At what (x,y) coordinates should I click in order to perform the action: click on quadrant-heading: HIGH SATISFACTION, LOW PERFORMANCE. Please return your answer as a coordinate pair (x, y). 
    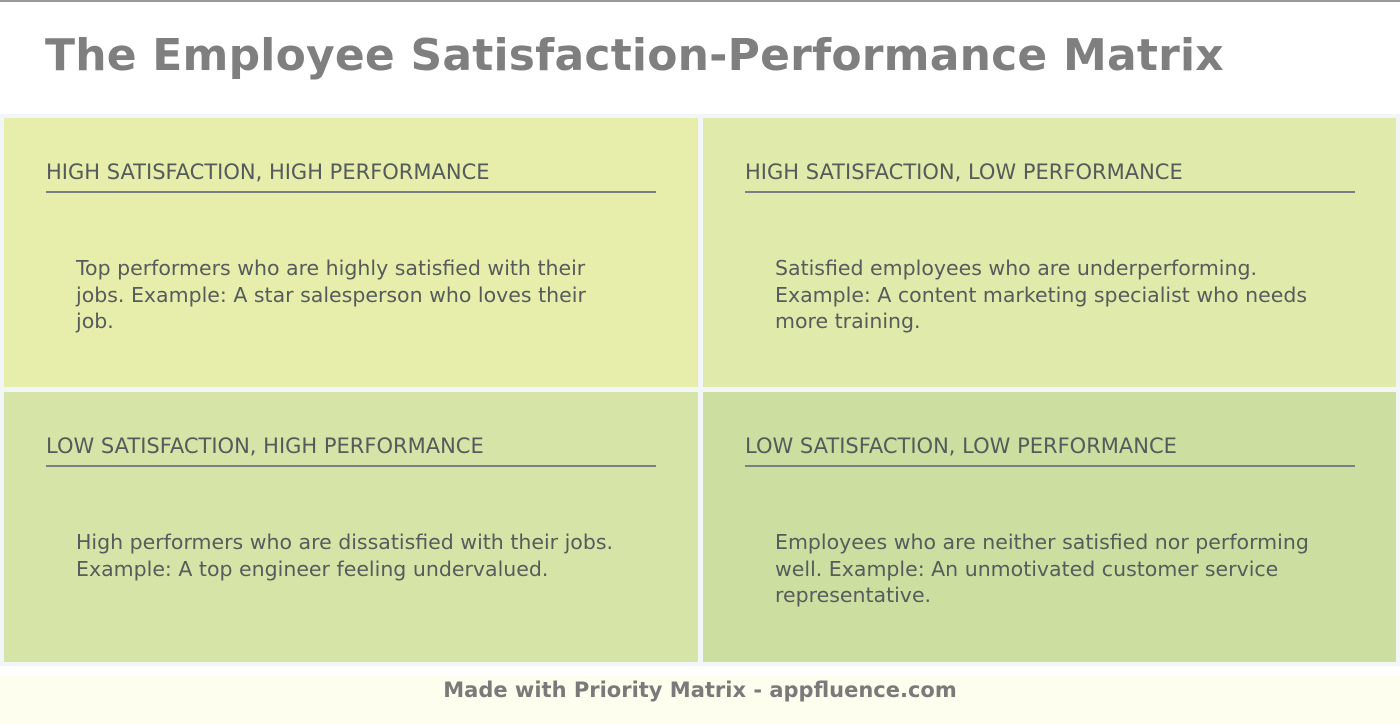
    Looking at the image, I should click on (1050, 176).